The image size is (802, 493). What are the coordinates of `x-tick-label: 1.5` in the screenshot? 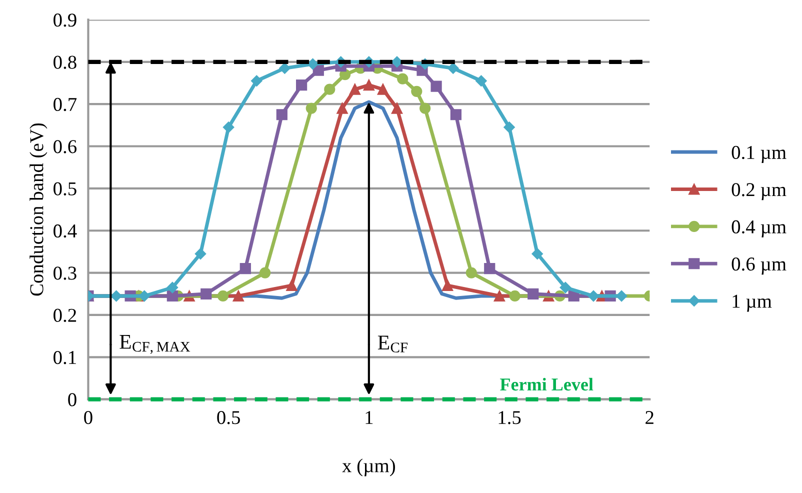 It's located at (509, 417).